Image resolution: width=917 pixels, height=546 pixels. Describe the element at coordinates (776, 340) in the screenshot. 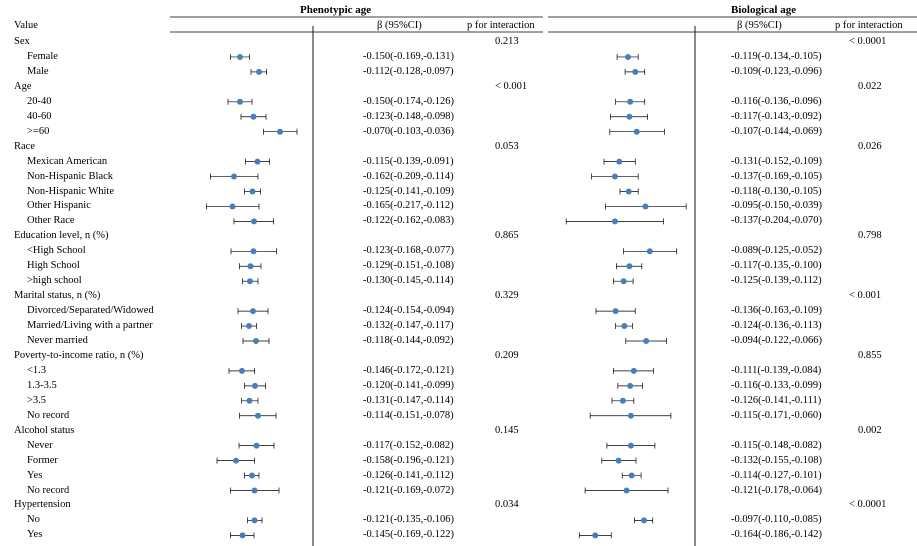

I see `beta-ci-bio: -0.094(-0.122,-0.066)` at that location.